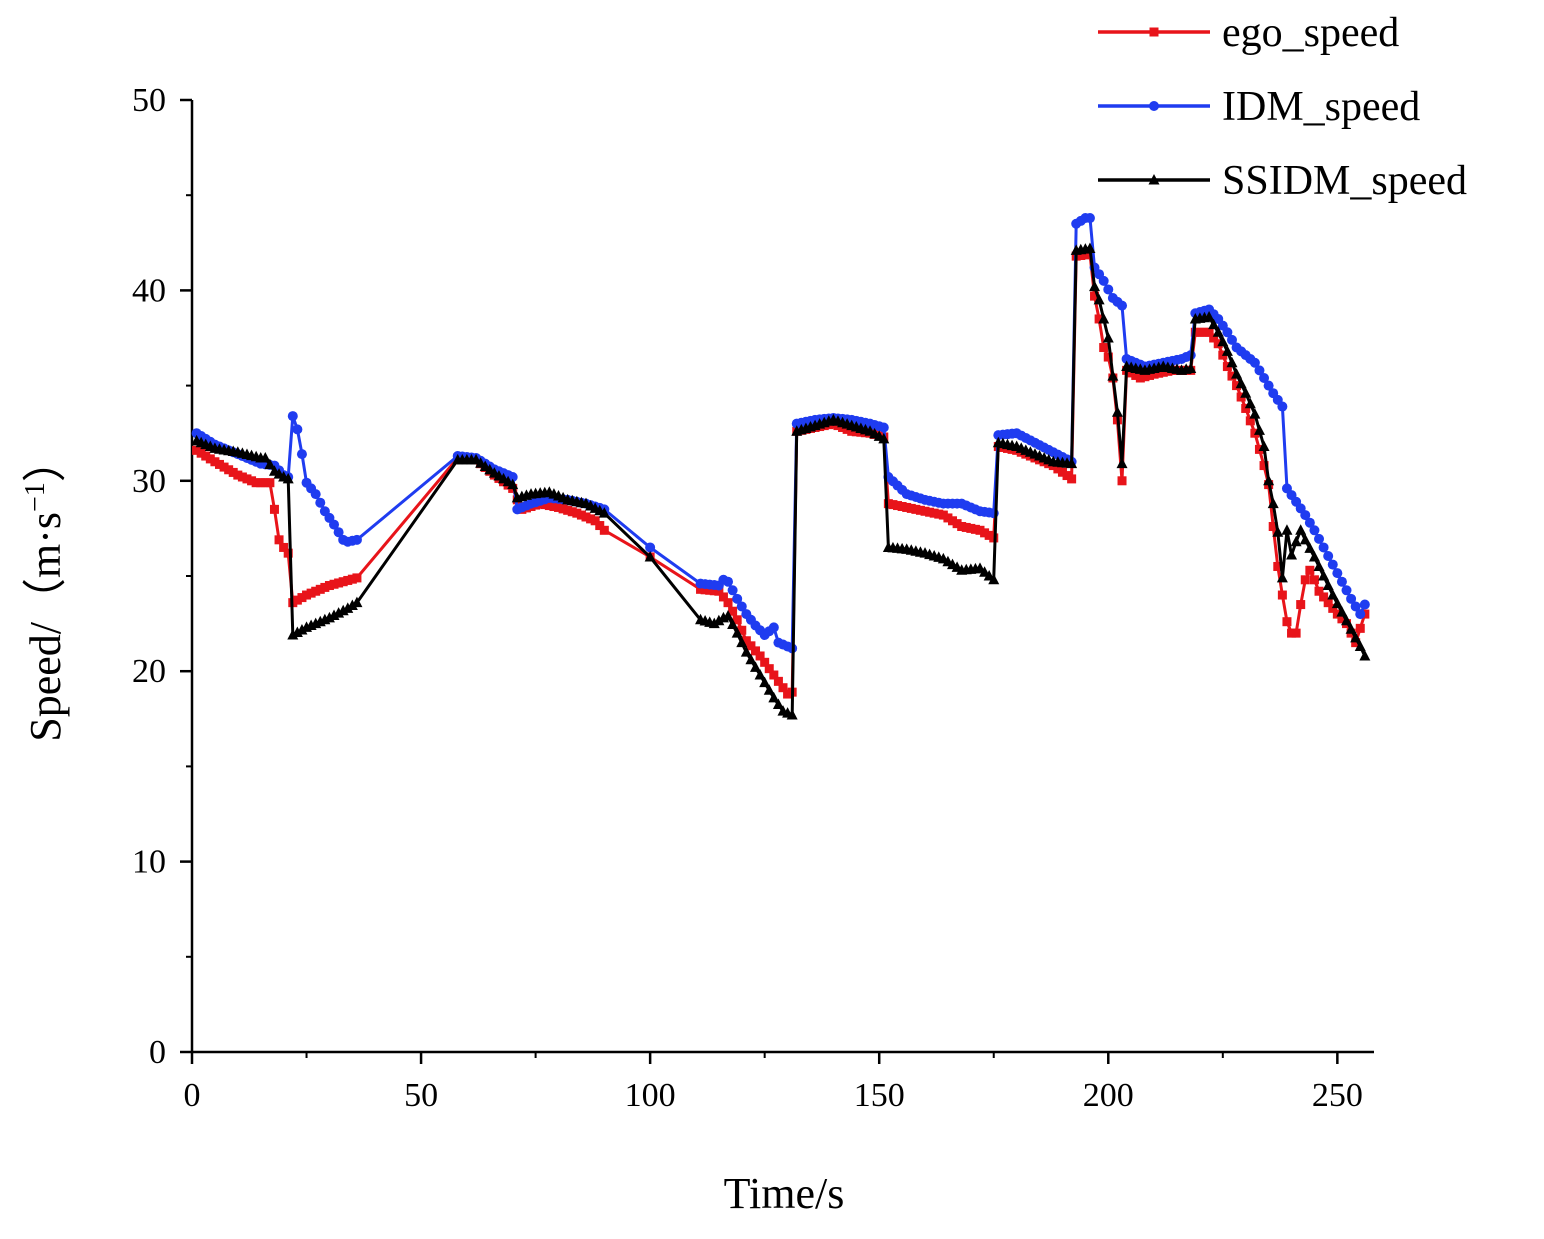 The height and width of the screenshot is (1239, 1544). What do you see at coordinates (149, 671) in the screenshot?
I see `y-tick-label: 20` at bounding box center [149, 671].